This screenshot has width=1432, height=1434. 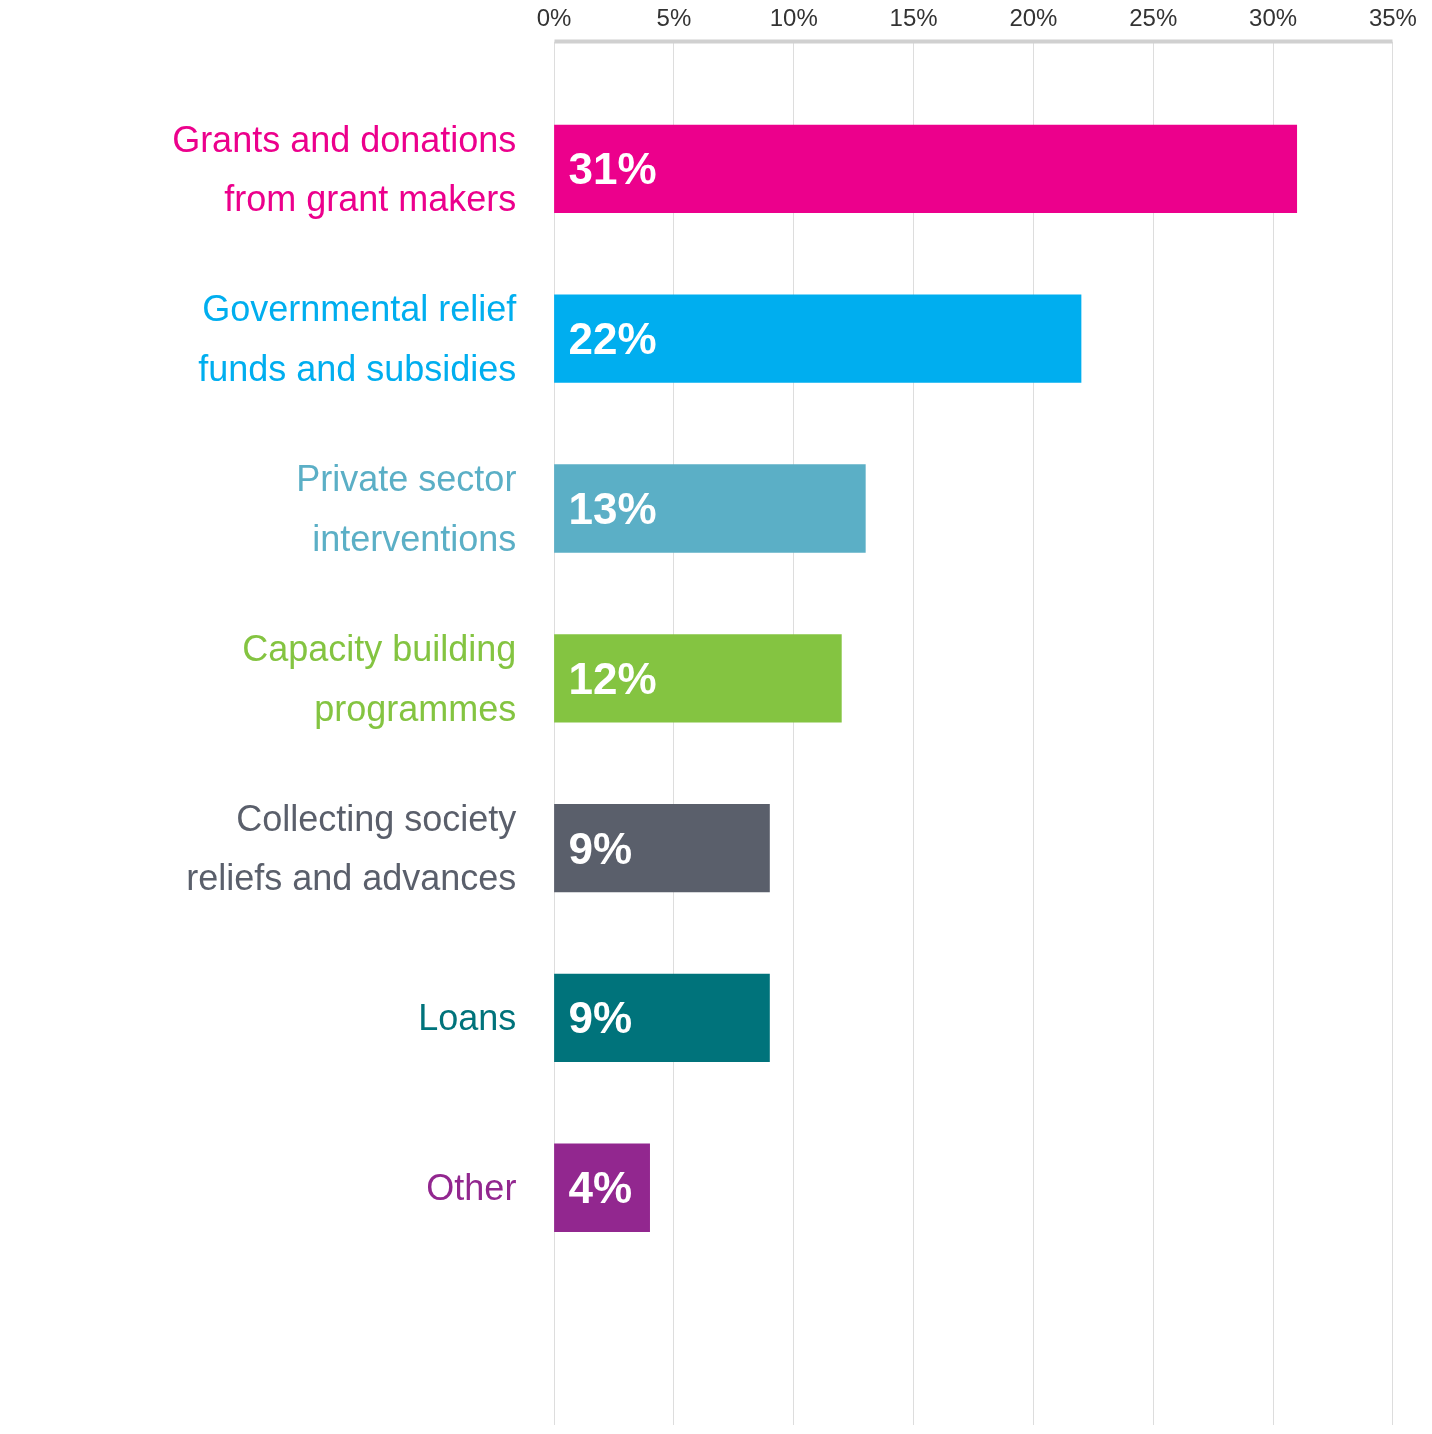 I want to click on x-tick-label: 20%, so click(x=1033, y=17).